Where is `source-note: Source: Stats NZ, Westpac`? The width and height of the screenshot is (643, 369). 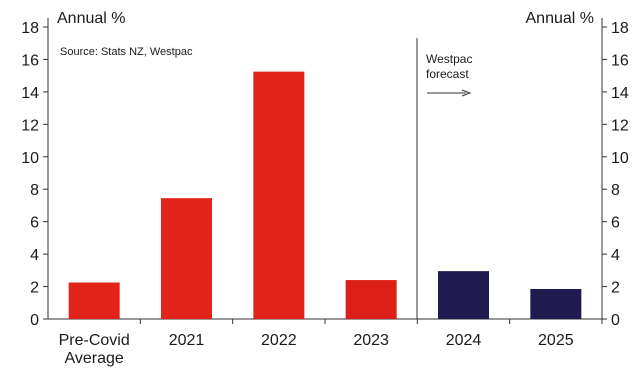
source-note: Source: Stats NZ, Westpac is located at coordinates (126, 52).